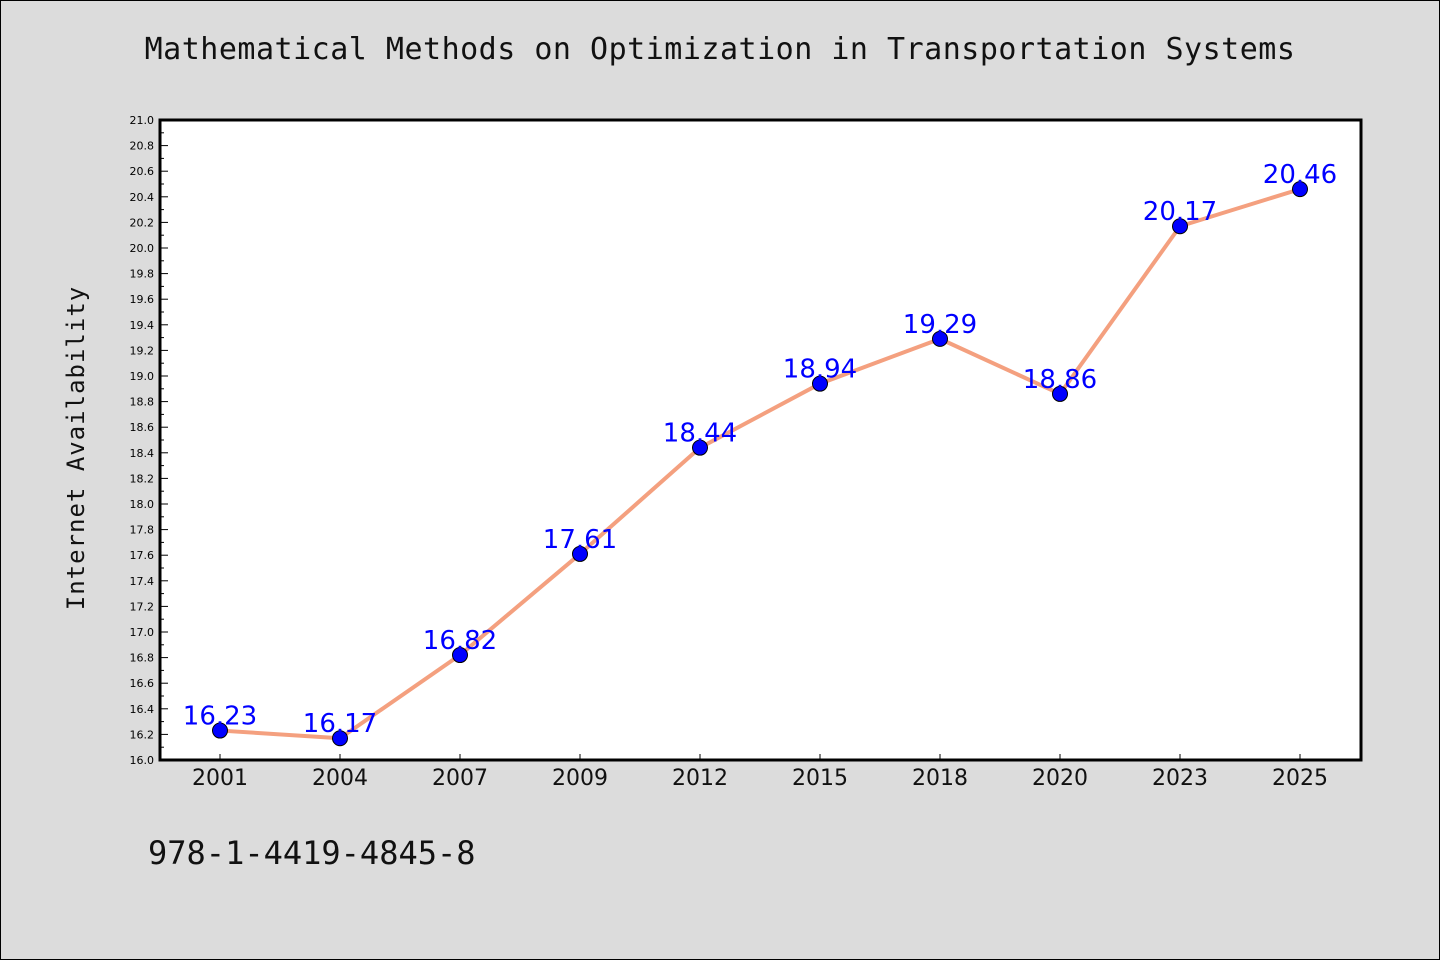 The height and width of the screenshot is (960, 1440). Describe the element at coordinates (142, 504) in the screenshot. I see `y-tick-label: 18.0` at that location.